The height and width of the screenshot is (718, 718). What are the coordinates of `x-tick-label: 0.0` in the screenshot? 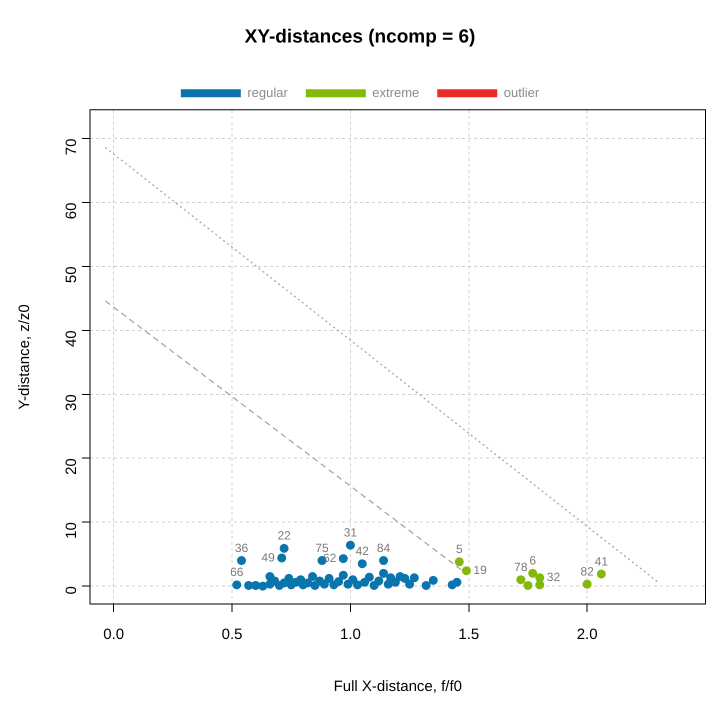 It's located at (113, 635).